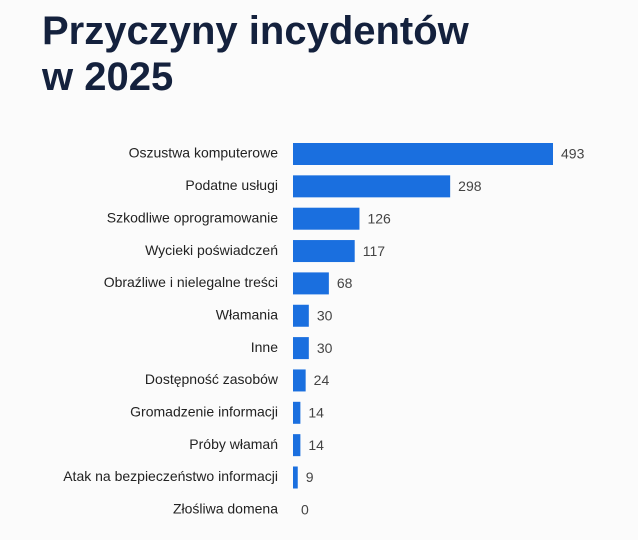  What do you see at coordinates (322, 380) in the screenshot?
I see `value-label: 24` at bounding box center [322, 380].